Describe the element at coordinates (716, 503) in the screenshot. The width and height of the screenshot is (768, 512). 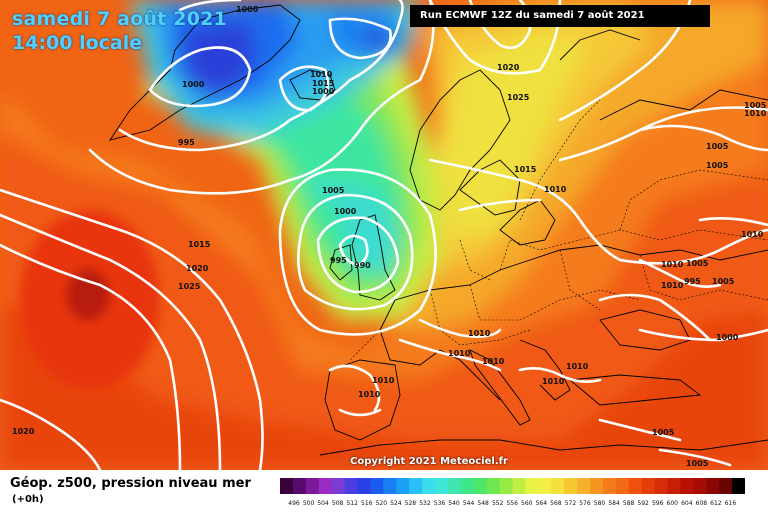
I see `scale-label: 612` at that location.